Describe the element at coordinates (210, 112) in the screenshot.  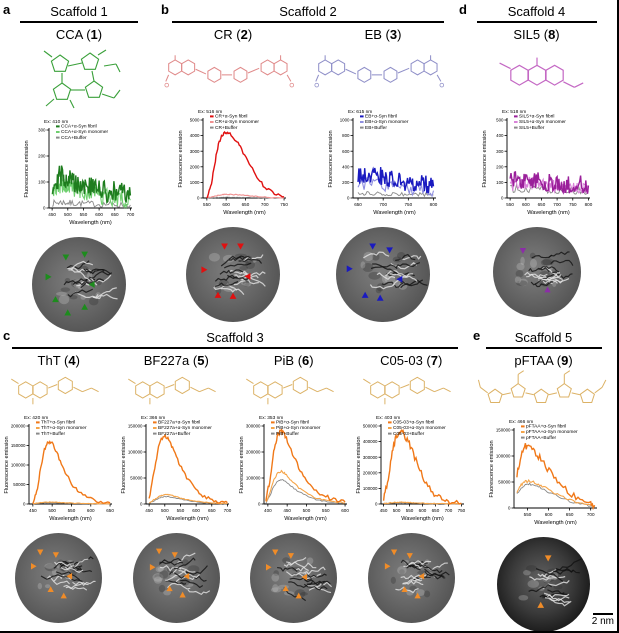
I see `svg-text: Ex: 516 nm` at that location.